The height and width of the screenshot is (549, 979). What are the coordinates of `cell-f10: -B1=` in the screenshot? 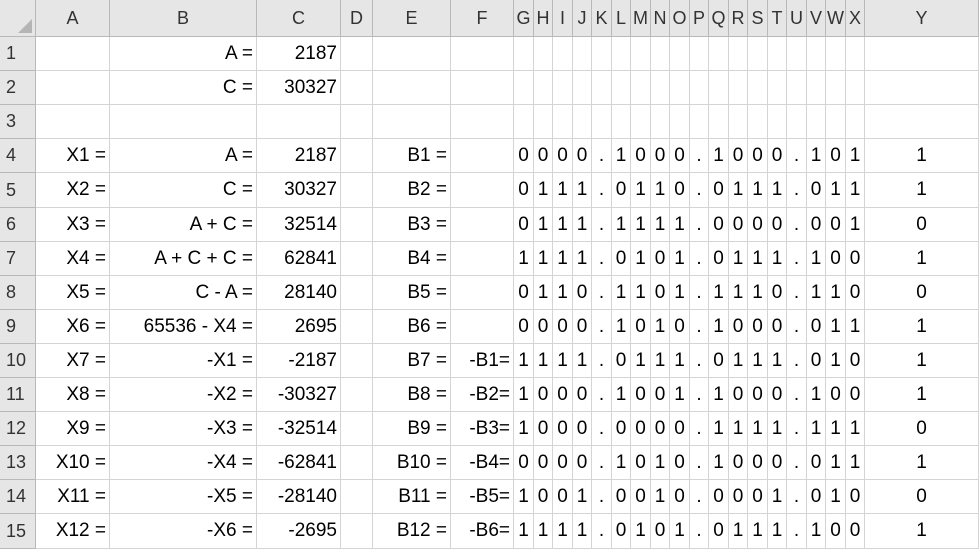 It's located at (482, 361).